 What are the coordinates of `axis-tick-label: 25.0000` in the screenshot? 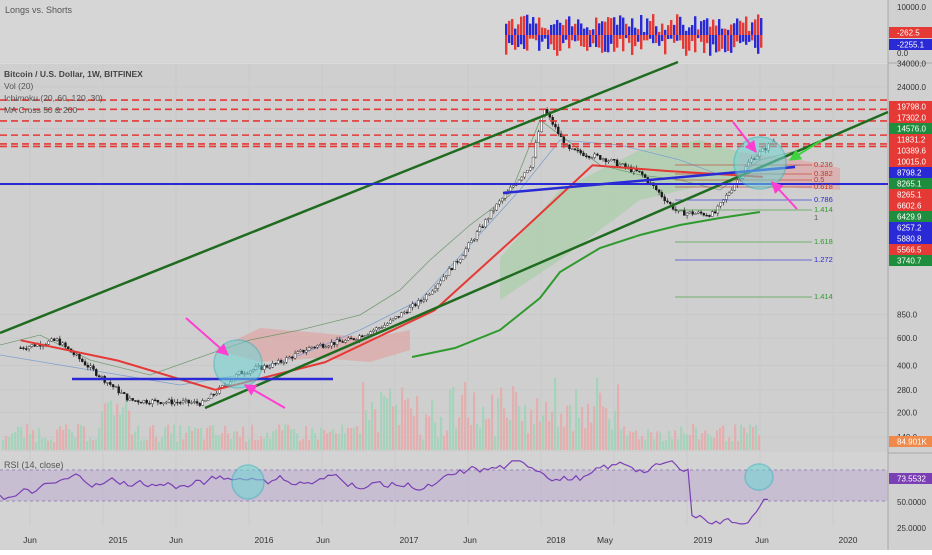 It's located at (911, 528).